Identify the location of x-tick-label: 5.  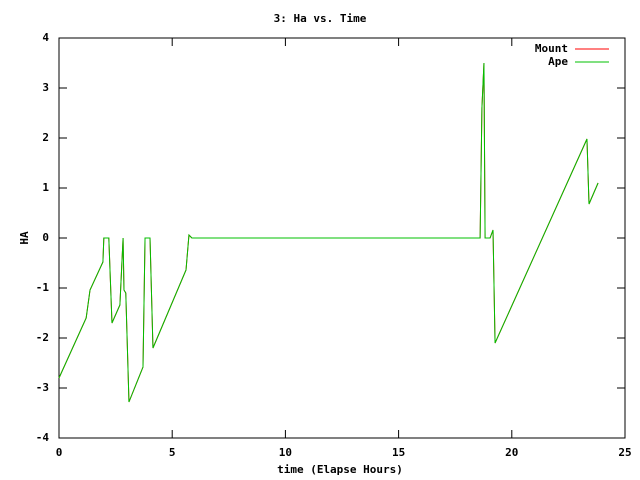
(172, 452).